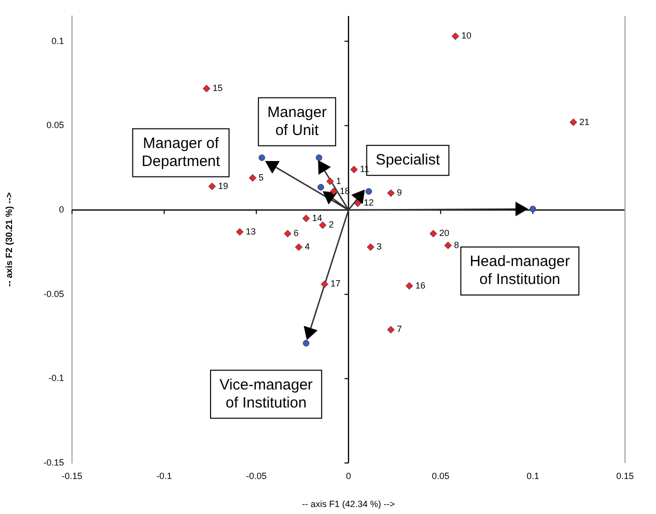 Image resolution: width=656 pixels, height=514 pixels. I want to click on annotation: 4, so click(307, 247).